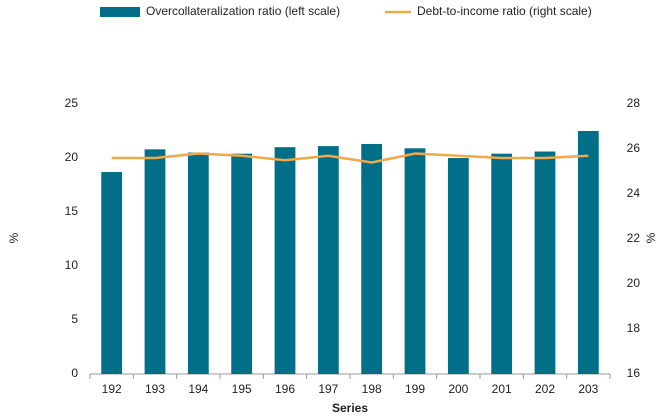  Describe the element at coordinates (634, 328) in the screenshot. I see `y2-tick-label: 18` at that location.